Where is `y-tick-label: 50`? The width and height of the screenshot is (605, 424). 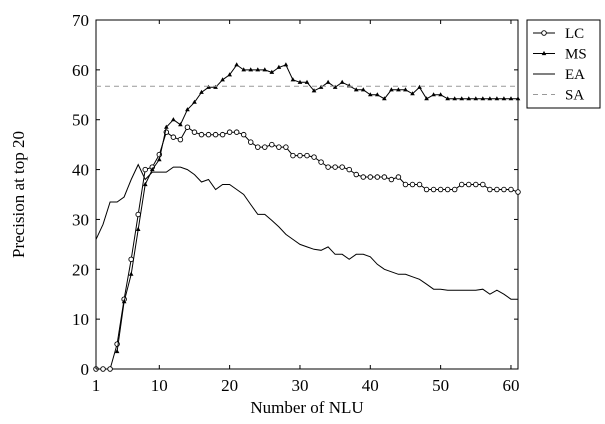
y-tick-label: 50 is located at coordinates (80, 120).